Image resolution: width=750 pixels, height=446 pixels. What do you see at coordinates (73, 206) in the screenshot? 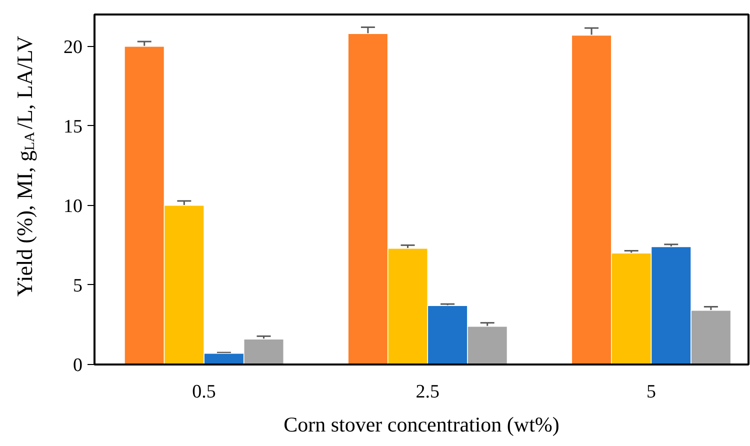
I see `y-tick-label: 10` at bounding box center [73, 206].